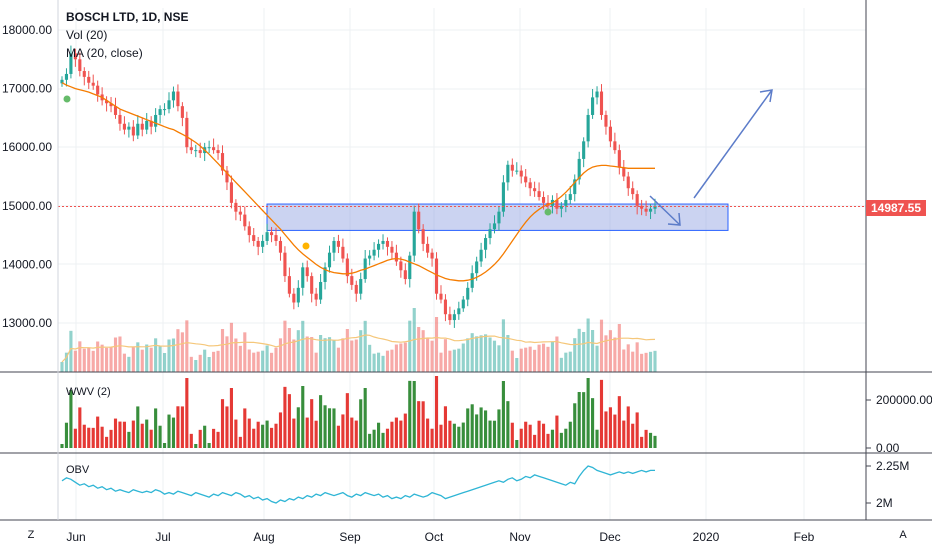 This screenshot has height=550, width=932. I want to click on volume-bars, so click(358, 340).